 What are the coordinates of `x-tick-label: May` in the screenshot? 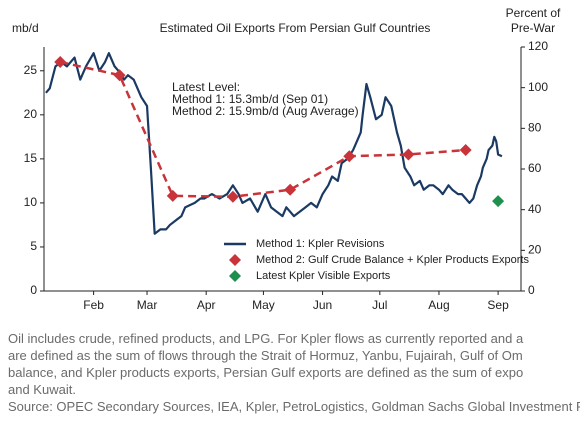 It's located at (263, 305).